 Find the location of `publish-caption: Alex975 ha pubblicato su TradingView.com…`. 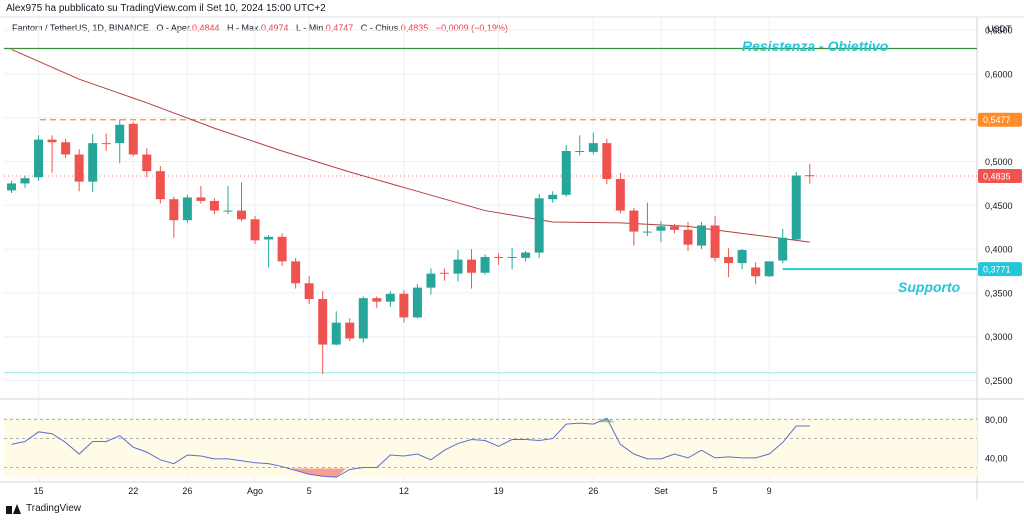

publish-caption: Alex975 ha pubblicato su TradingView.com… is located at coordinates (166, 8).